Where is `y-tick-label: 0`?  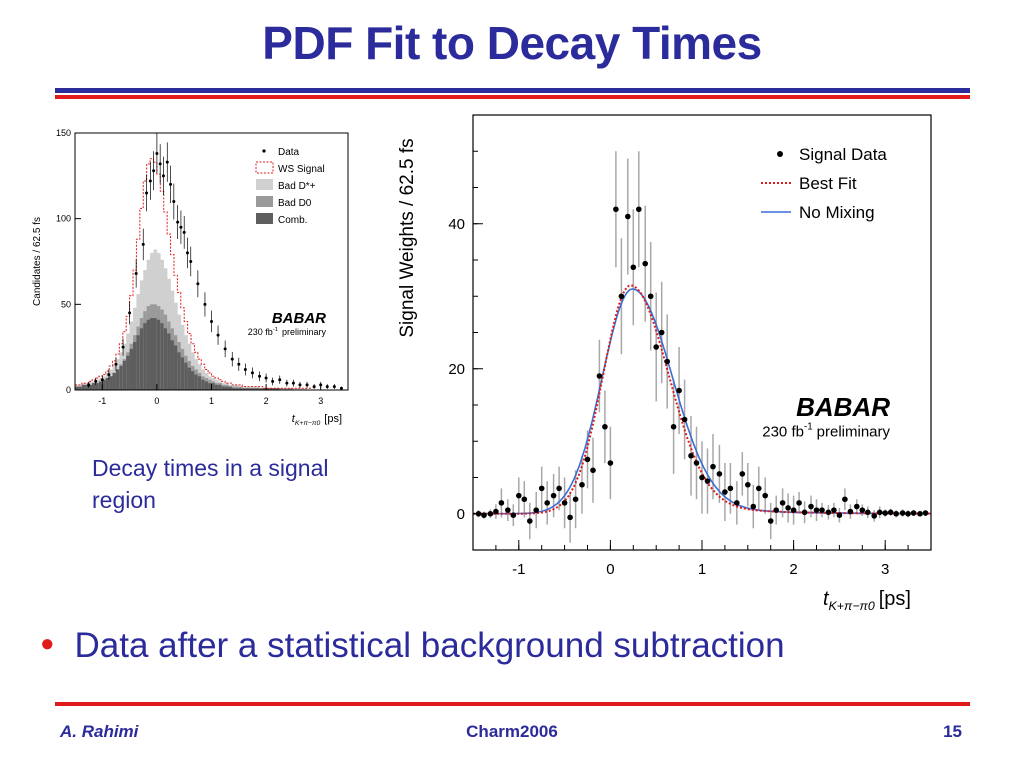
y-tick-label: 0 is located at coordinates (461, 514).